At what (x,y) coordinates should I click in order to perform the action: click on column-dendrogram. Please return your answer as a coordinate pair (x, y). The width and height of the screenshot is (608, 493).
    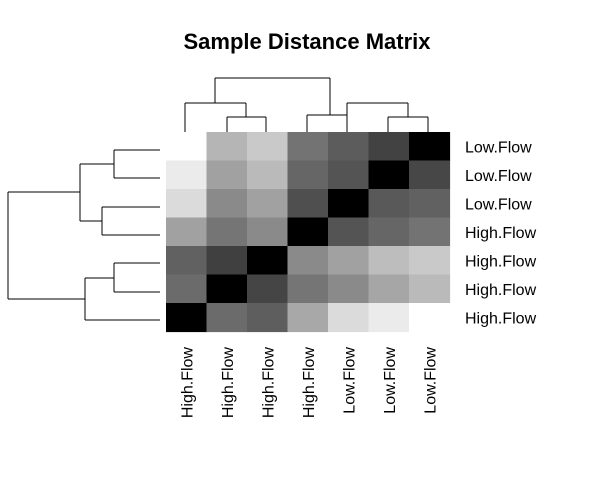
    Looking at the image, I should click on (306, 104).